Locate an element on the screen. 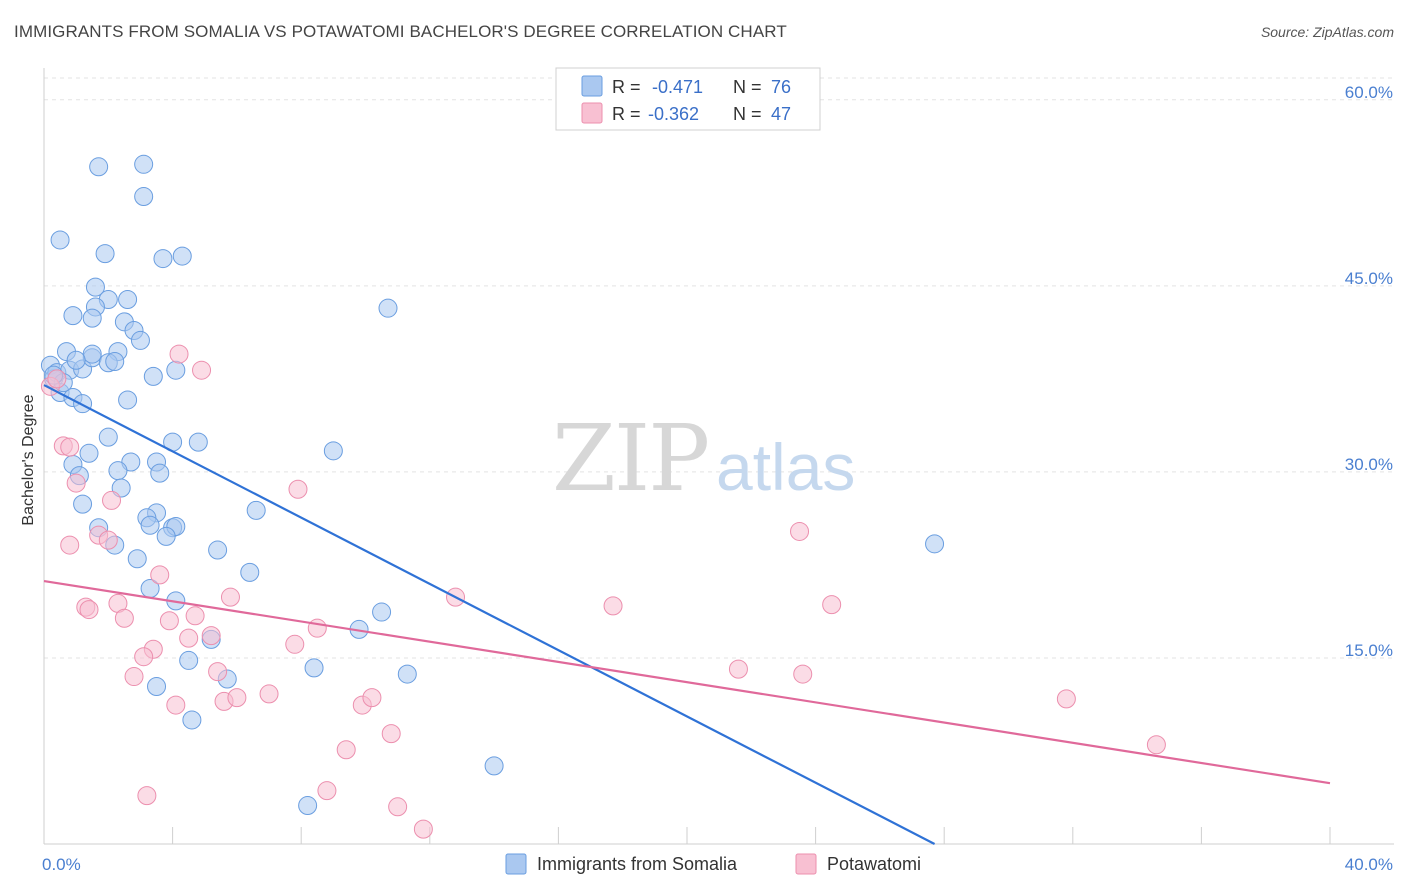 The image size is (1406, 892). bottom-legend-potawatomi: Potawatomi is located at coordinates (874, 864).